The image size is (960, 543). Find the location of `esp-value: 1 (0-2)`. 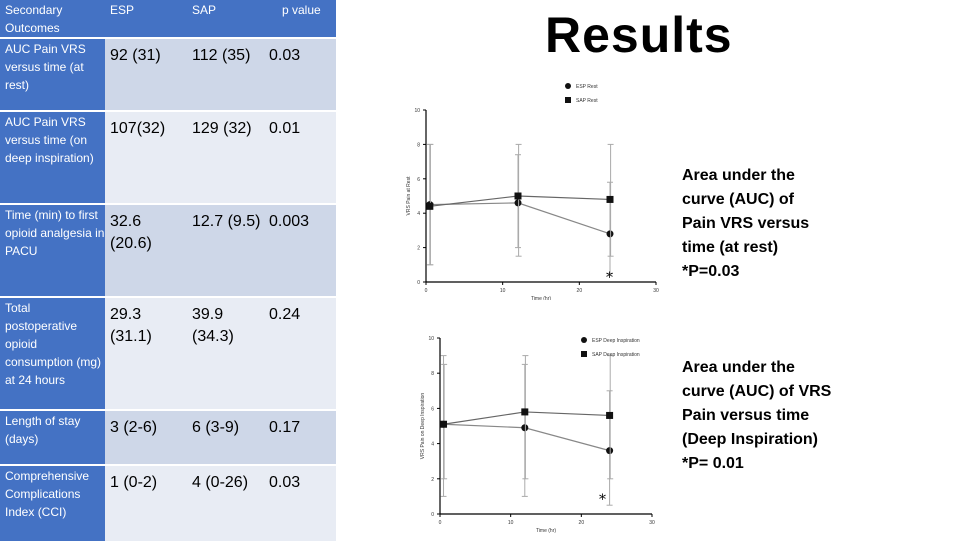

esp-value: 1 (0-2) is located at coordinates (146, 504).